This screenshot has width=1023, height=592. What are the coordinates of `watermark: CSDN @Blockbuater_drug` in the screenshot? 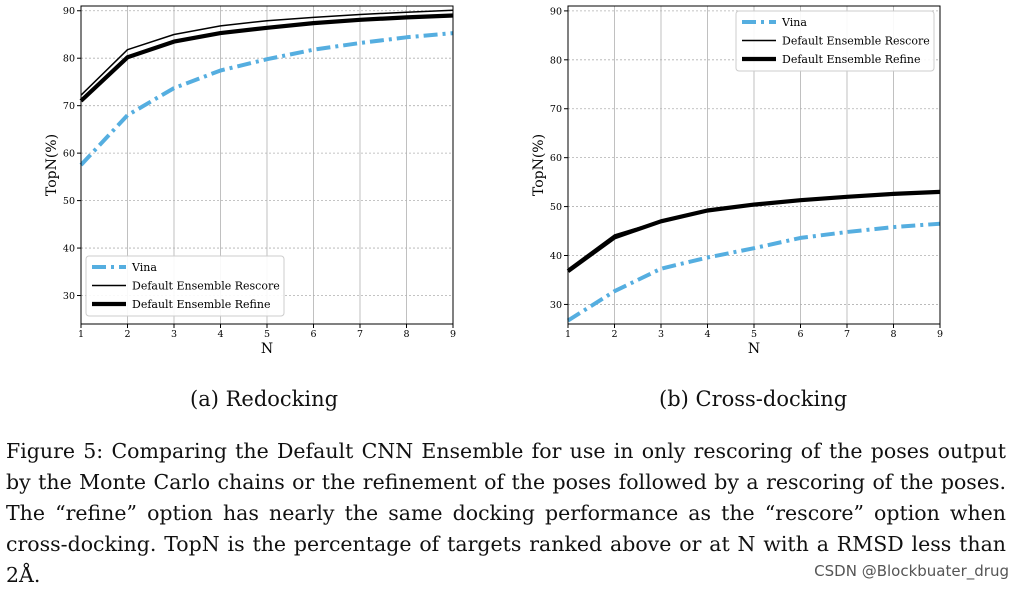 It's located at (911, 571).